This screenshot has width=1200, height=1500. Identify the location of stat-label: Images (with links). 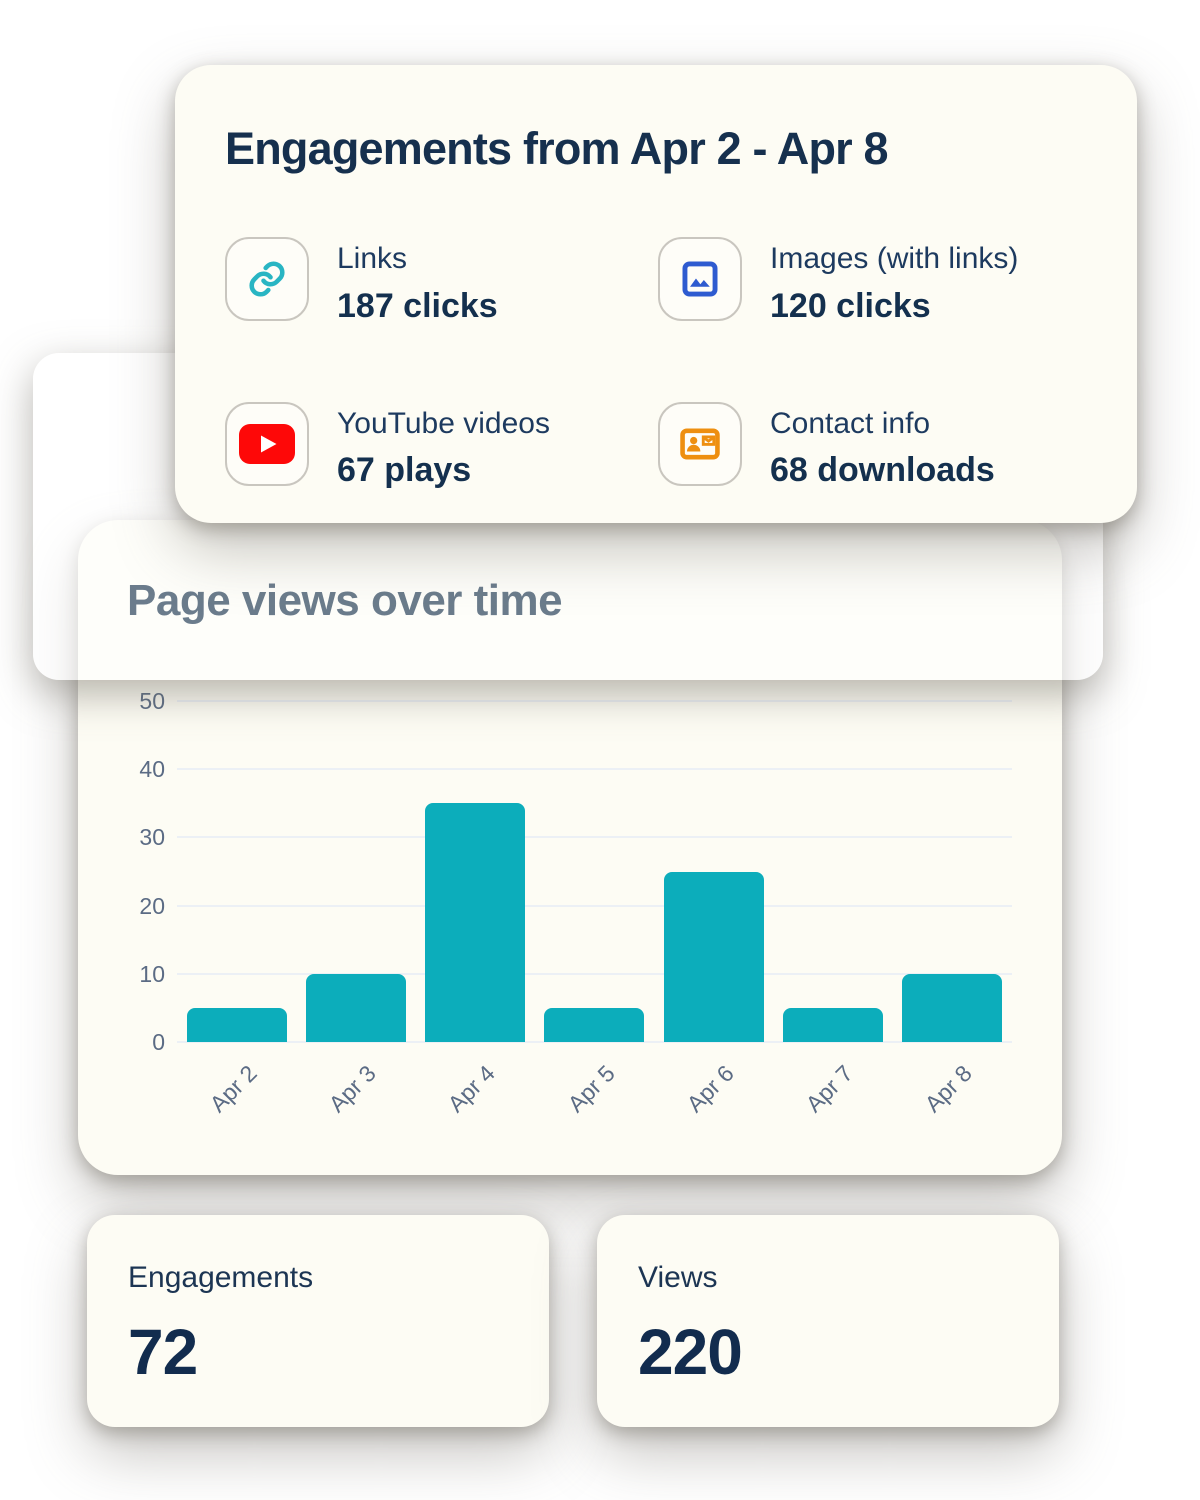
(894, 258).